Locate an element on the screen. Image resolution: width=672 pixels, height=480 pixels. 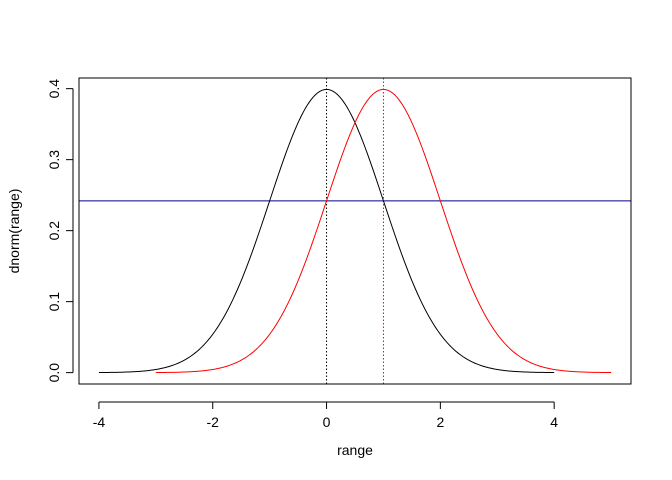
y-axis-label: dnorm(range) is located at coordinates (14, 231).